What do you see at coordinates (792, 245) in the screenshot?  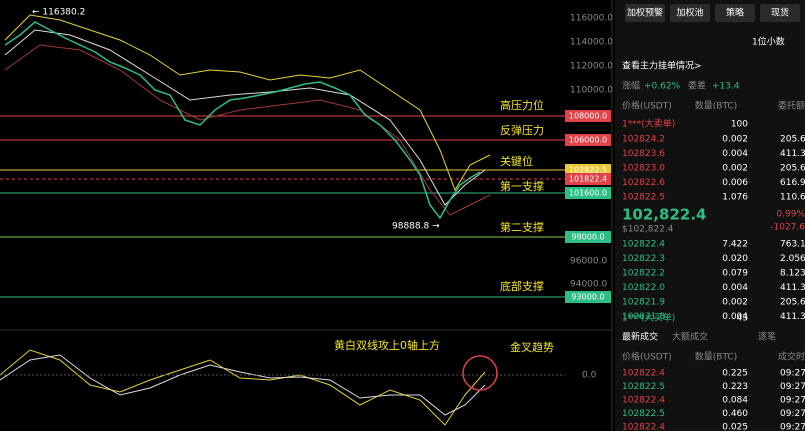 I see `bid-cell: 763.14万` at bounding box center [792, 245].